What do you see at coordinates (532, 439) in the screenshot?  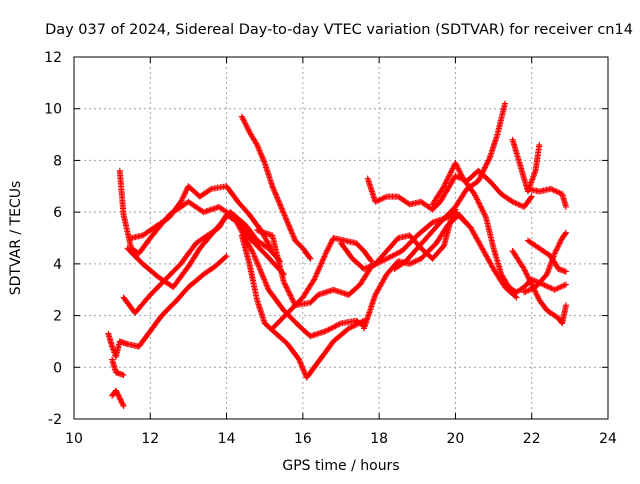 I see `x-tick-label: 22` at bounding box center [532, 439].